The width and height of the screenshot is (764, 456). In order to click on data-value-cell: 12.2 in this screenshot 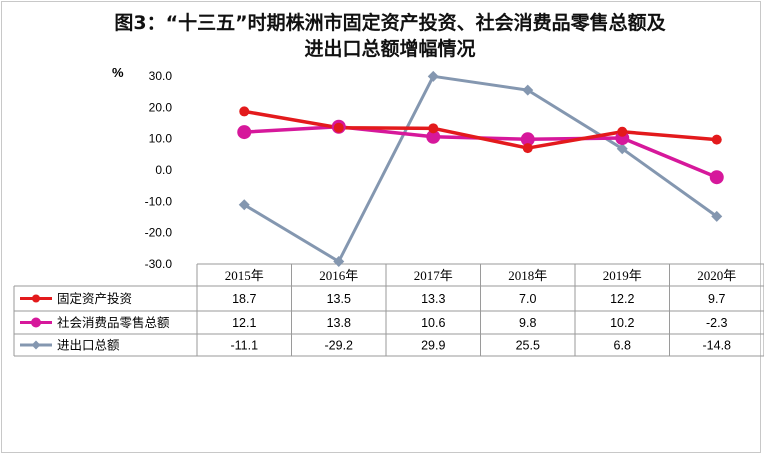, I will do `click(622, 299)`.